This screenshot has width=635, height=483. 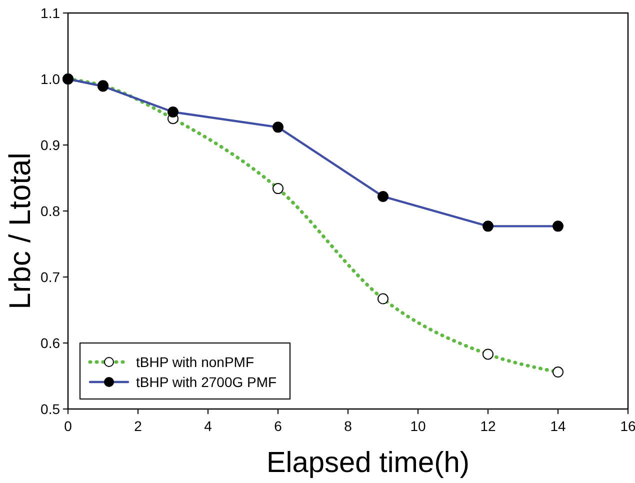 What do you see at coordinates (206, 382) in the screenshot?
I see `legend-label: tBHP with 2700G PMF` at bounding box center [206, 382].